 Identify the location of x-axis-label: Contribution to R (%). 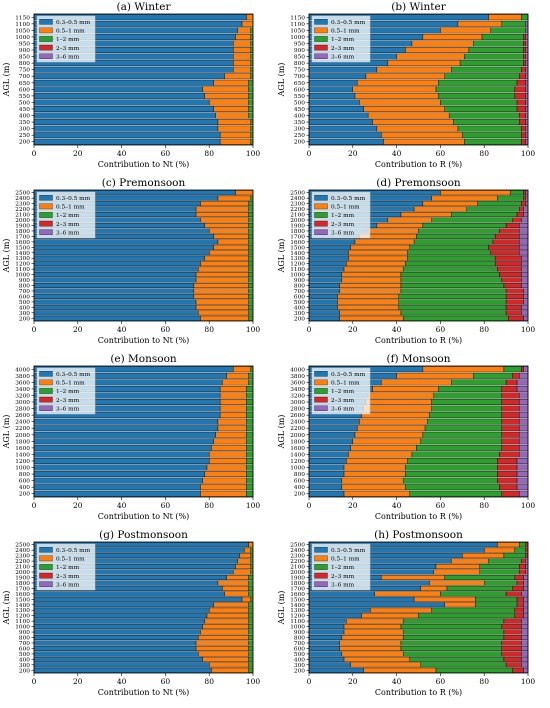
(418, 340).